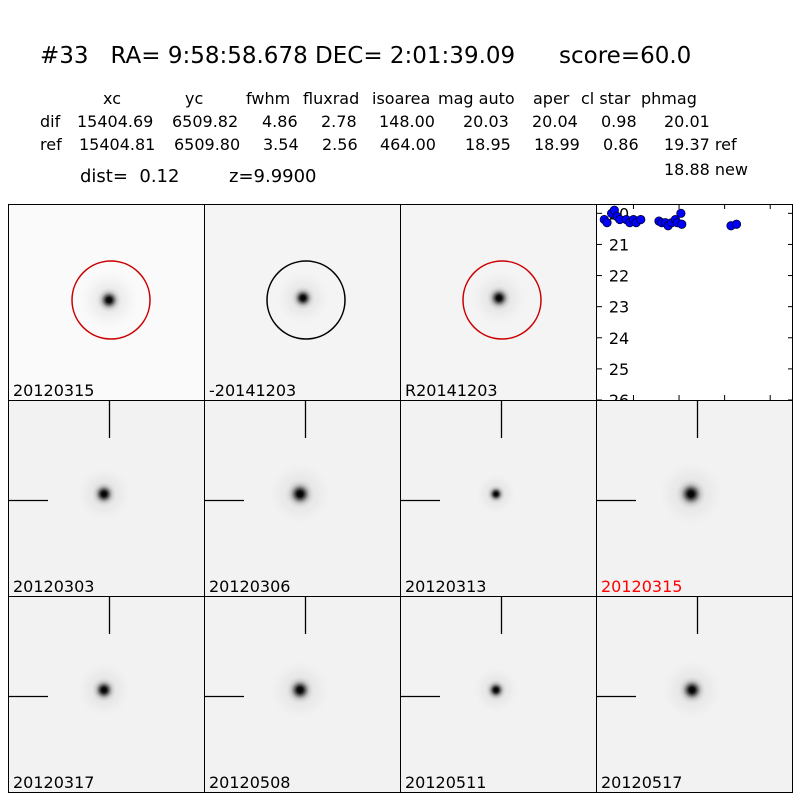 The width and height of the screenshot is (800, 800). What do you see at coordinates (207, 144) in the screenshot?
I see `cell-yc: 6509.80` at bounding box center [207, 144].